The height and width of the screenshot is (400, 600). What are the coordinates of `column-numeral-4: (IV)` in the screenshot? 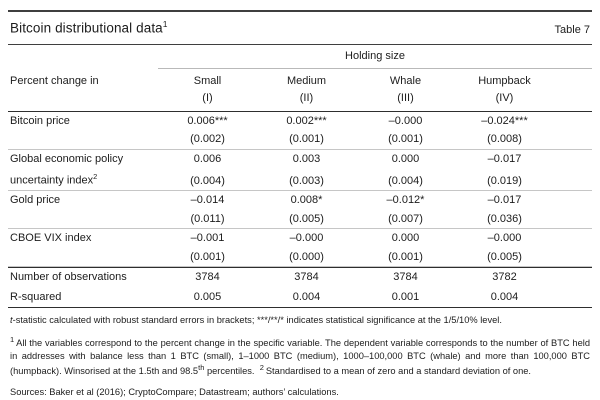 It's located at (504, 97).